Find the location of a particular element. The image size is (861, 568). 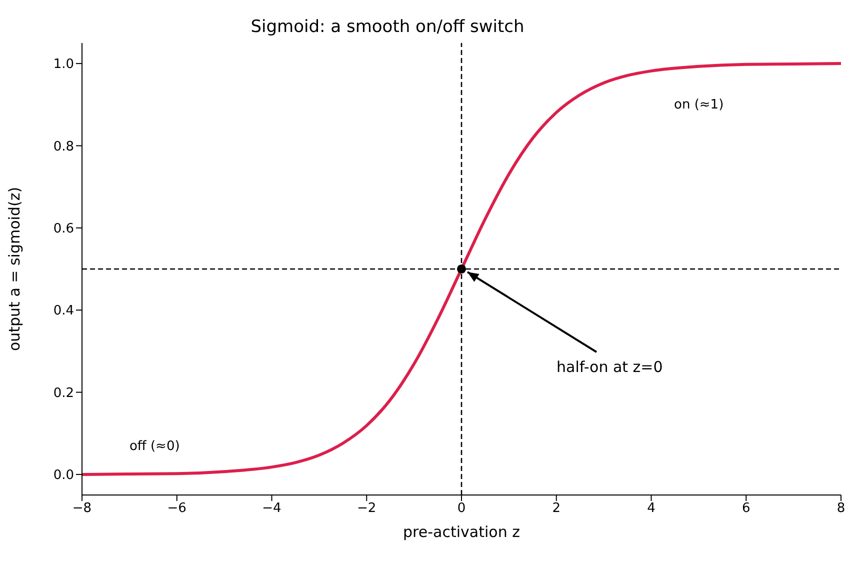

y-tick-label: 0.2 is located at coordinates (63, 393).